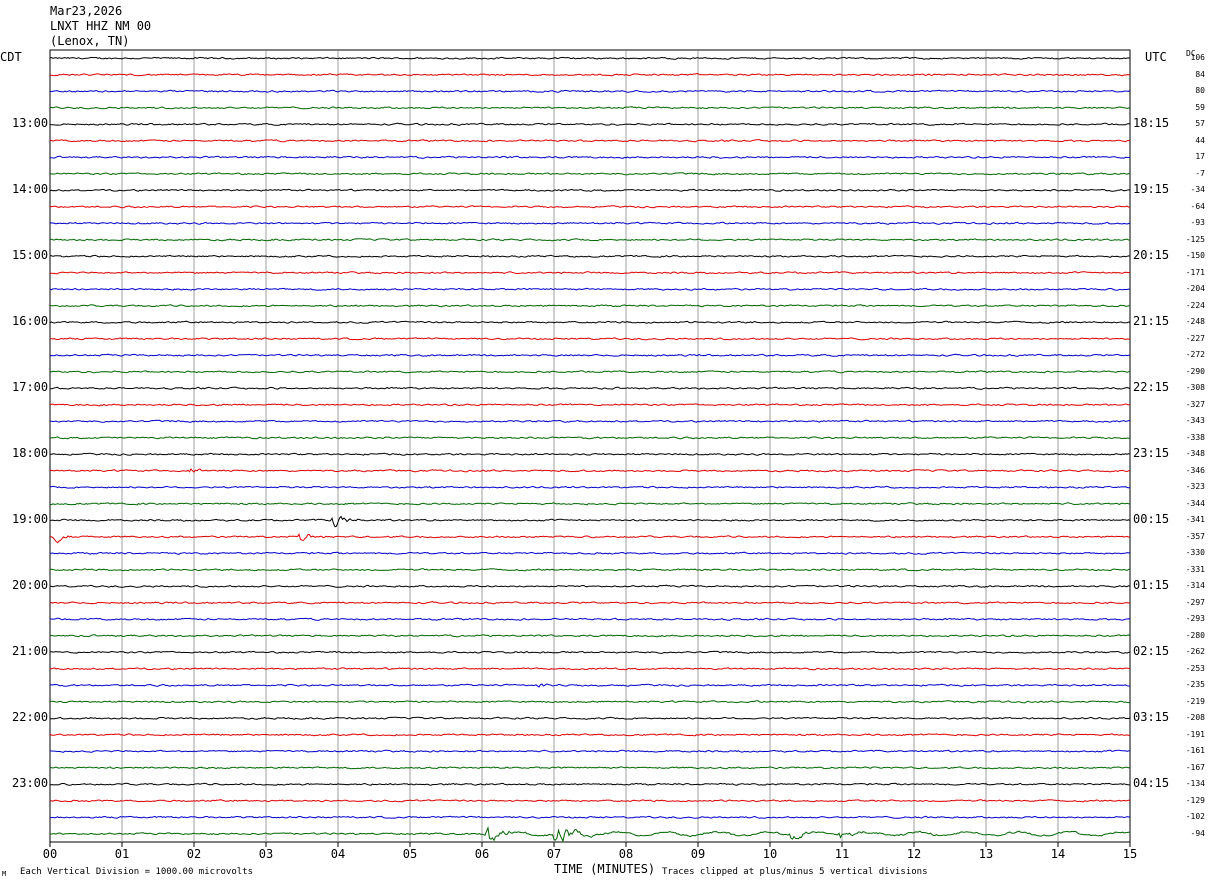 The height and width of the screenshot is (886, 1210). Describe the element at coordinates (1151, 189) in the screenshot. I see `right-hour-label: 19:15` at that location.